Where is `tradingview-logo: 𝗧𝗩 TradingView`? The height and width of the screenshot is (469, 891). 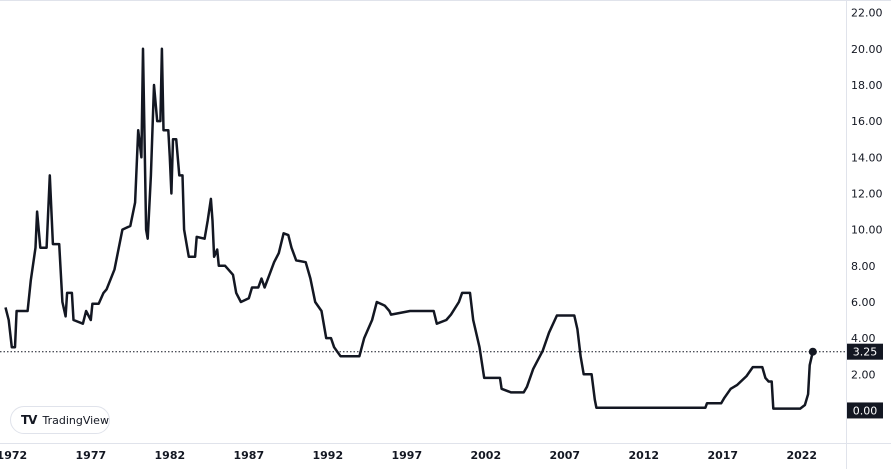
tradingview-logo: 𝗧𝗩 TradingView is located at coordinates (60, 420).